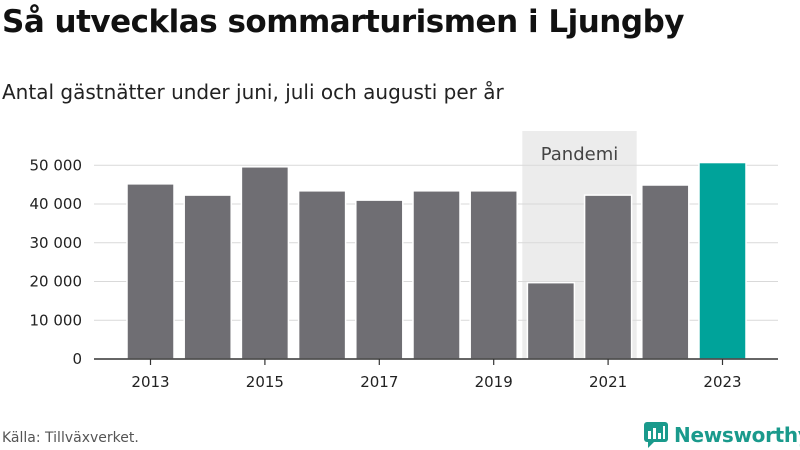 This screenshot has height=450, width=800. Describe the element at coordinates (665, 272) in the screenshot. I see `bar-2022` at that location.